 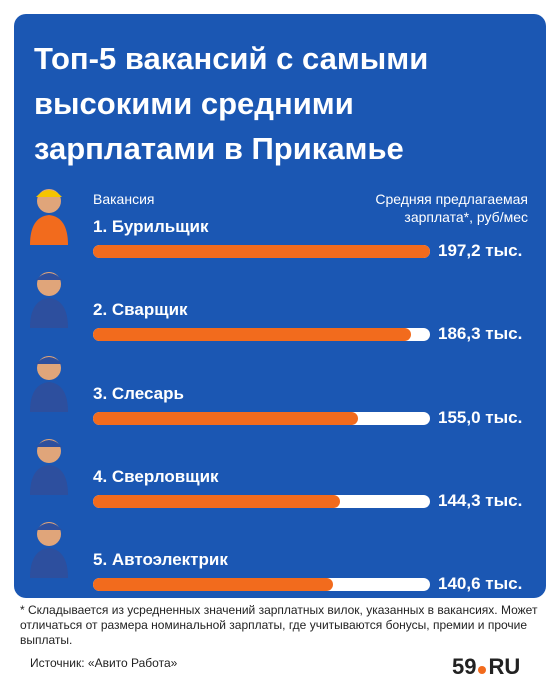 What do you see at coordinates (156, 476) in the screenshot?
I see `category-label: 4. Сверловщик` at bounding box center [156, 476].